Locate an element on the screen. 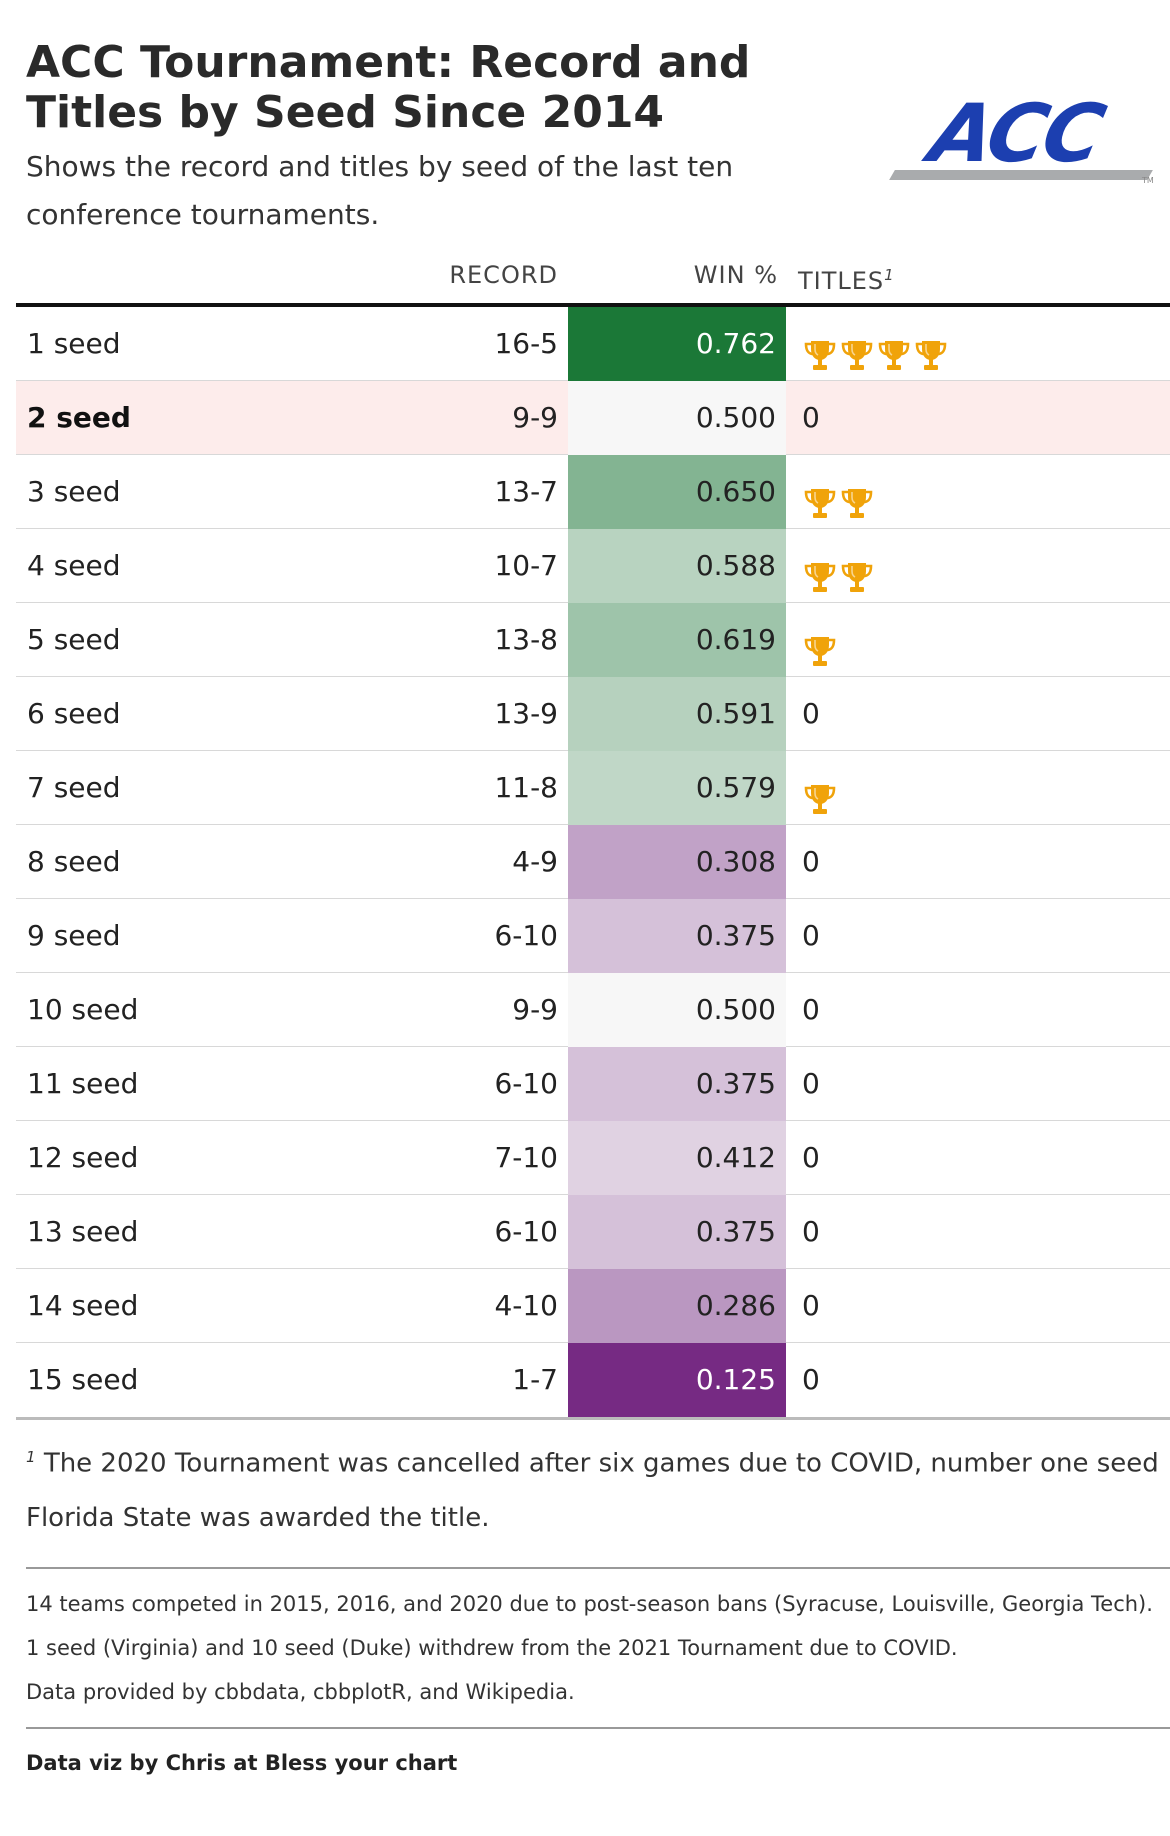 The width and height of the screenshot is (1170, 1836). win-pct-cell: 0.650 is located at coordinates (677, 492).